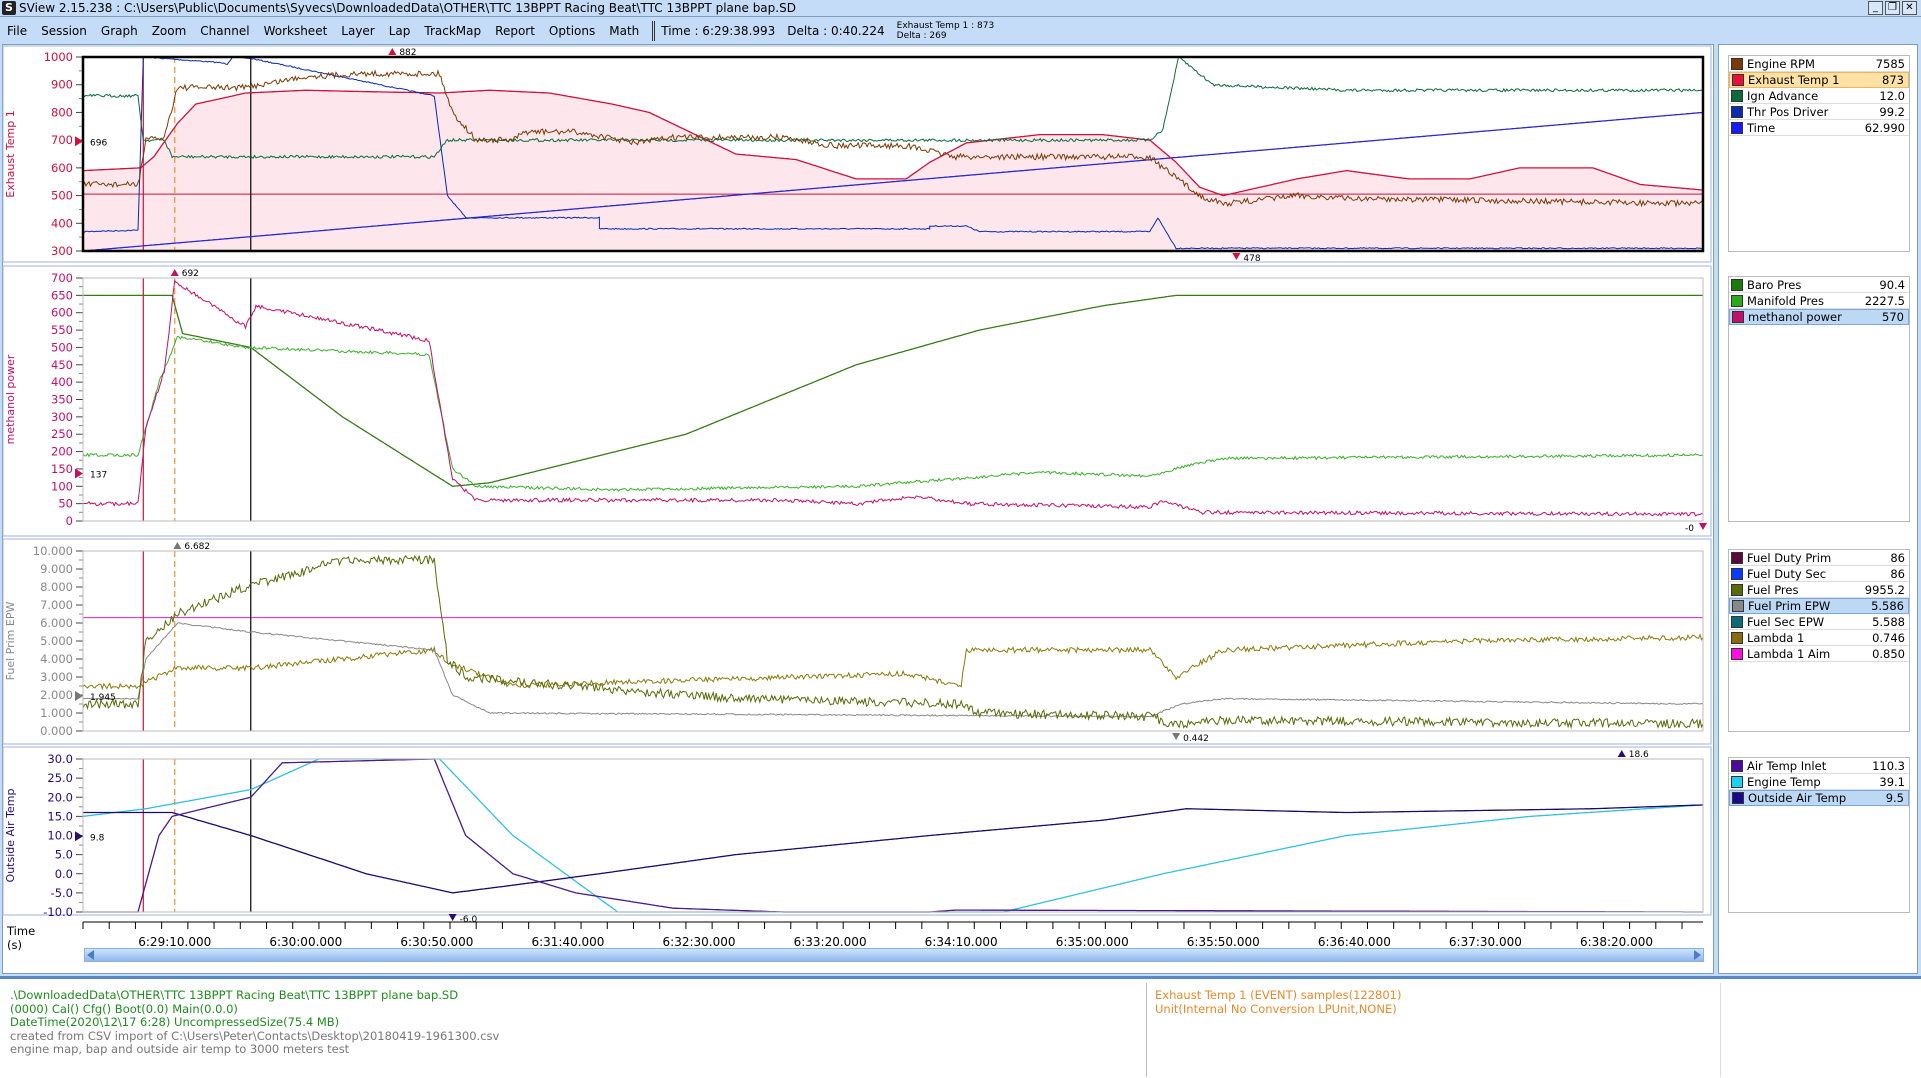 The height and width of the screenshot is (1078, 1921). I want to click on legend-item: Exhaust Temp 1 873, so click(1819, 80).